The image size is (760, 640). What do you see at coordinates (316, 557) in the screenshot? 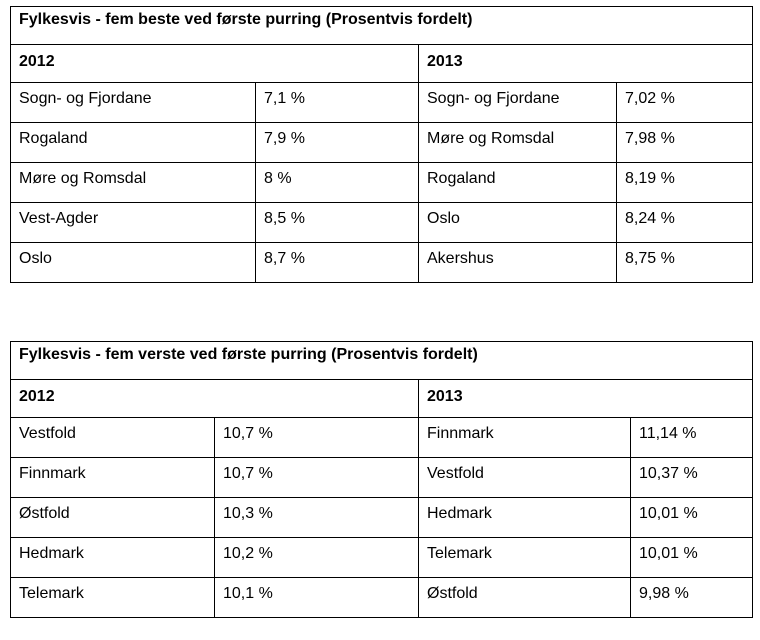
I see `value-2012: 10,2 %` at bounding box center [316, 557].